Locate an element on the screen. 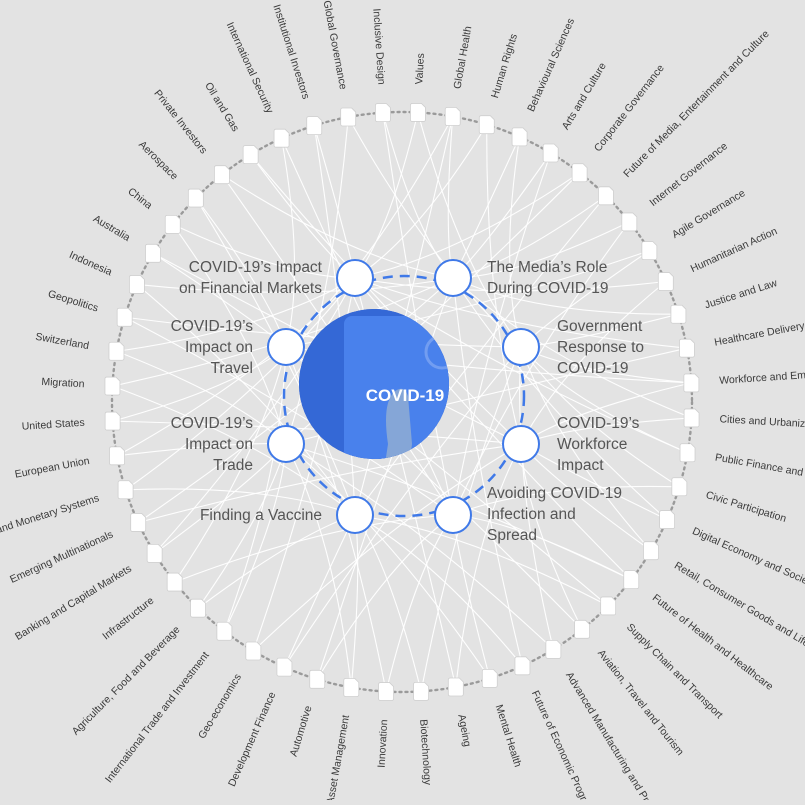 The height and width of the screenshot is (805, 805). outer-topic-label: Workforce and Employment is located at coordinates (762, 376).